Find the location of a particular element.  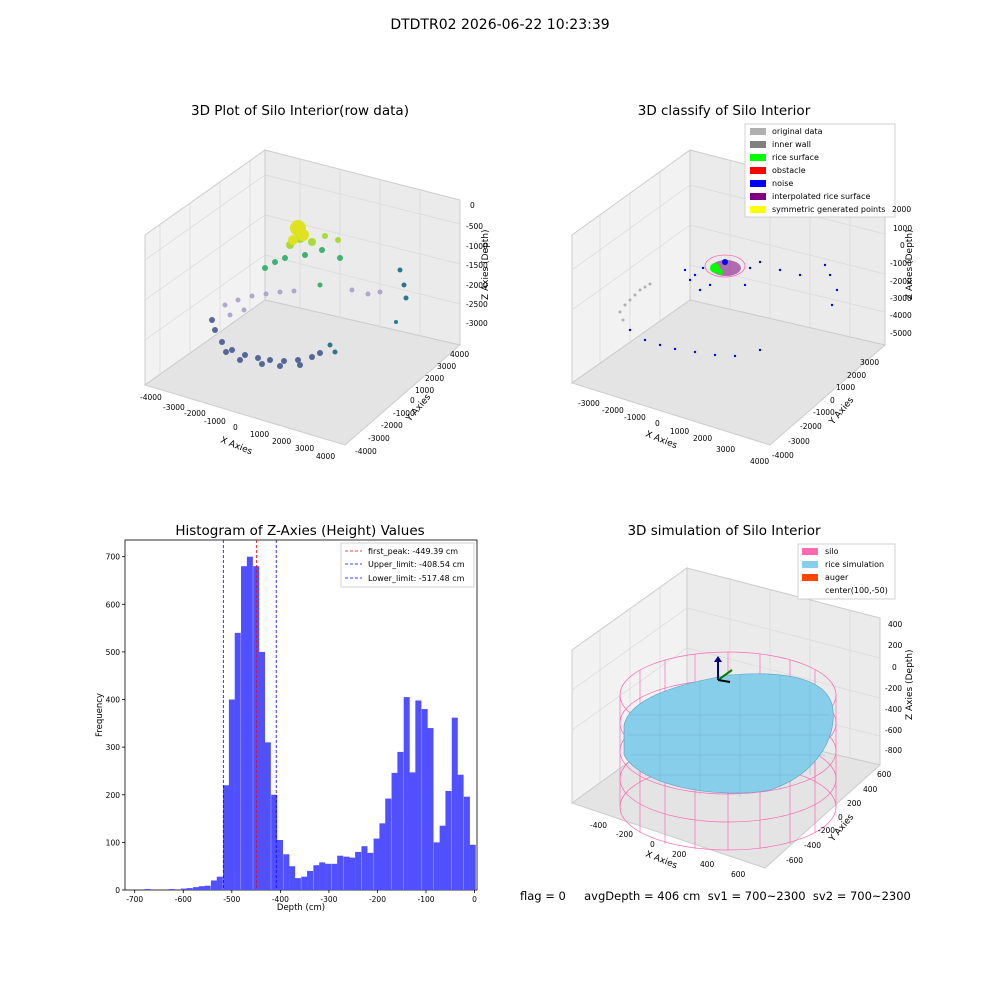

panel2-title: 3D classify of Silo Interior is located at coordinates (724, 111).